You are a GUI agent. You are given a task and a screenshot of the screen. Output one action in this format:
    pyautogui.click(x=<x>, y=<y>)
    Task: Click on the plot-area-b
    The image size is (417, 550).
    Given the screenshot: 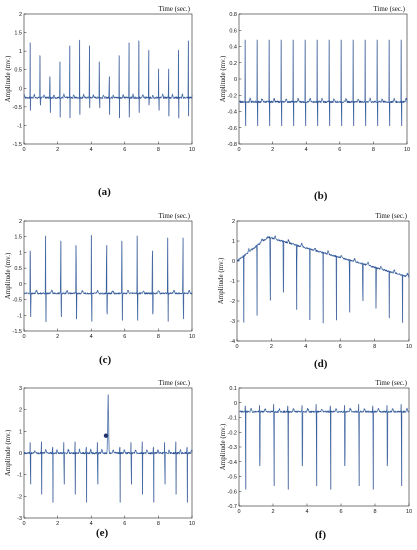 What is the action you would take?
    pyautogui.click(x=323, y=79)
    